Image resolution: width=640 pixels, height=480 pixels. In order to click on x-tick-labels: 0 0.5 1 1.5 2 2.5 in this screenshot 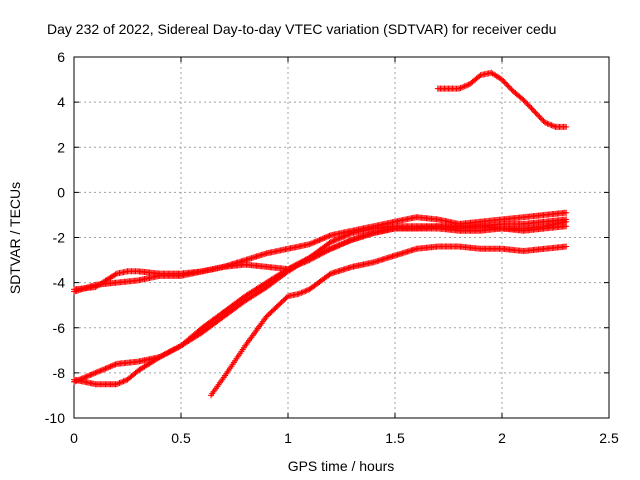, I will do `click(344, 438)`.